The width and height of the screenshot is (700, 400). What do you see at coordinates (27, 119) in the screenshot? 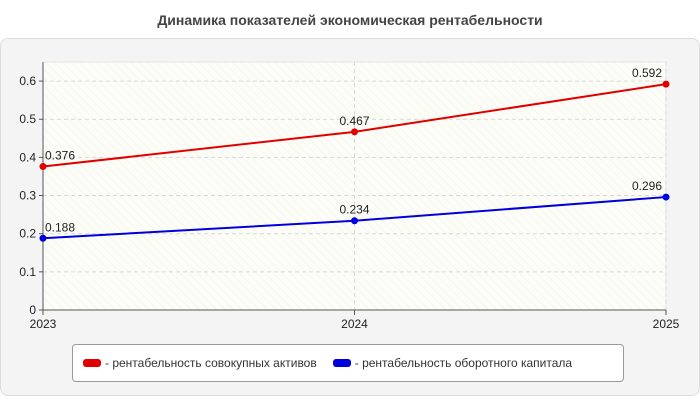
I see `y-tick-label: 0.5` at bounding box center [27, 119].